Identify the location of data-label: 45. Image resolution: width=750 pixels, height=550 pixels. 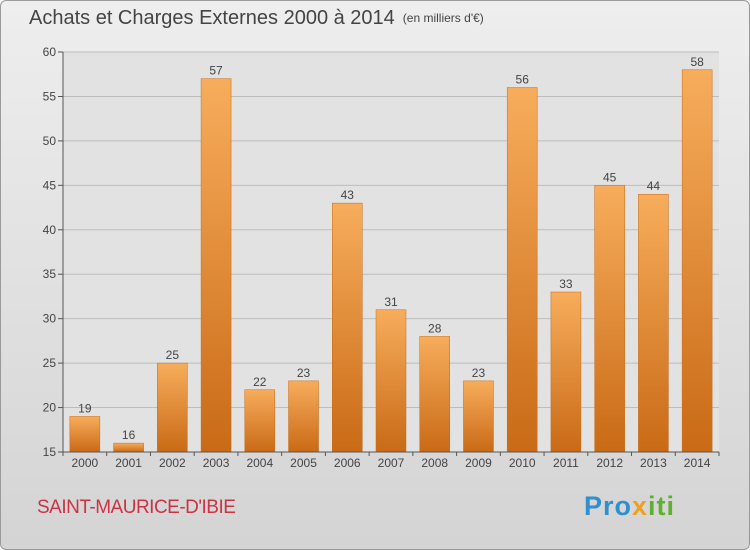
(610, 177).